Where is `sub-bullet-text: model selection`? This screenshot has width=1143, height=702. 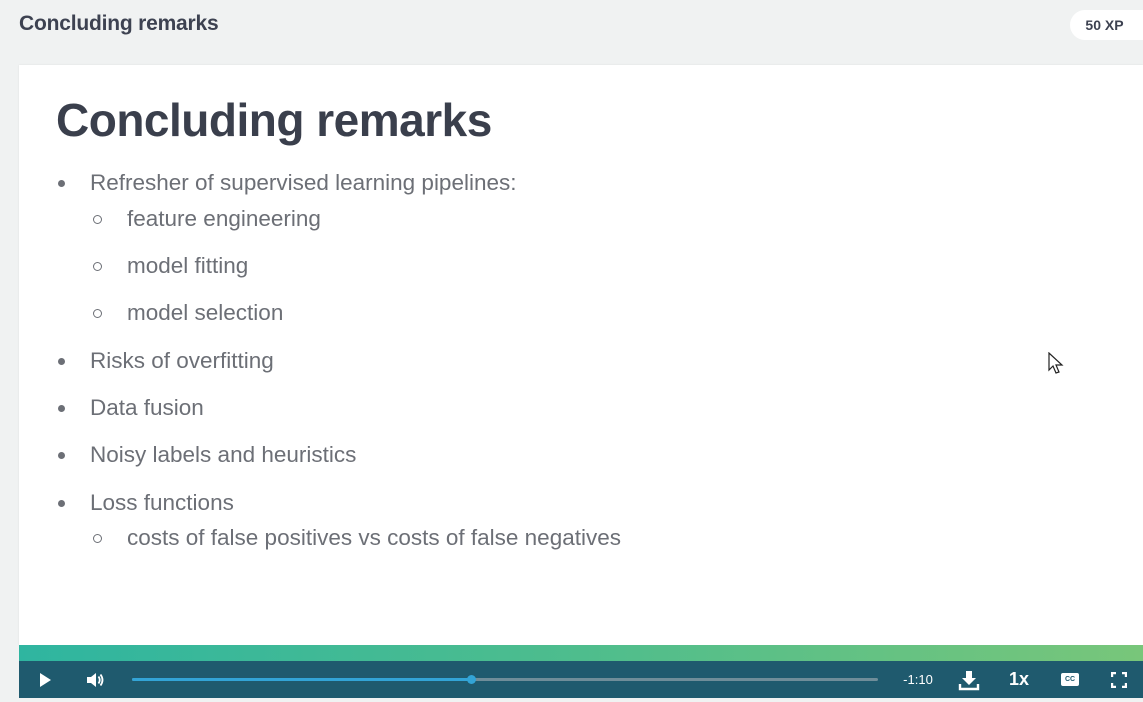
sub-bullet-text: model selection is located at coordinates (205, 312).